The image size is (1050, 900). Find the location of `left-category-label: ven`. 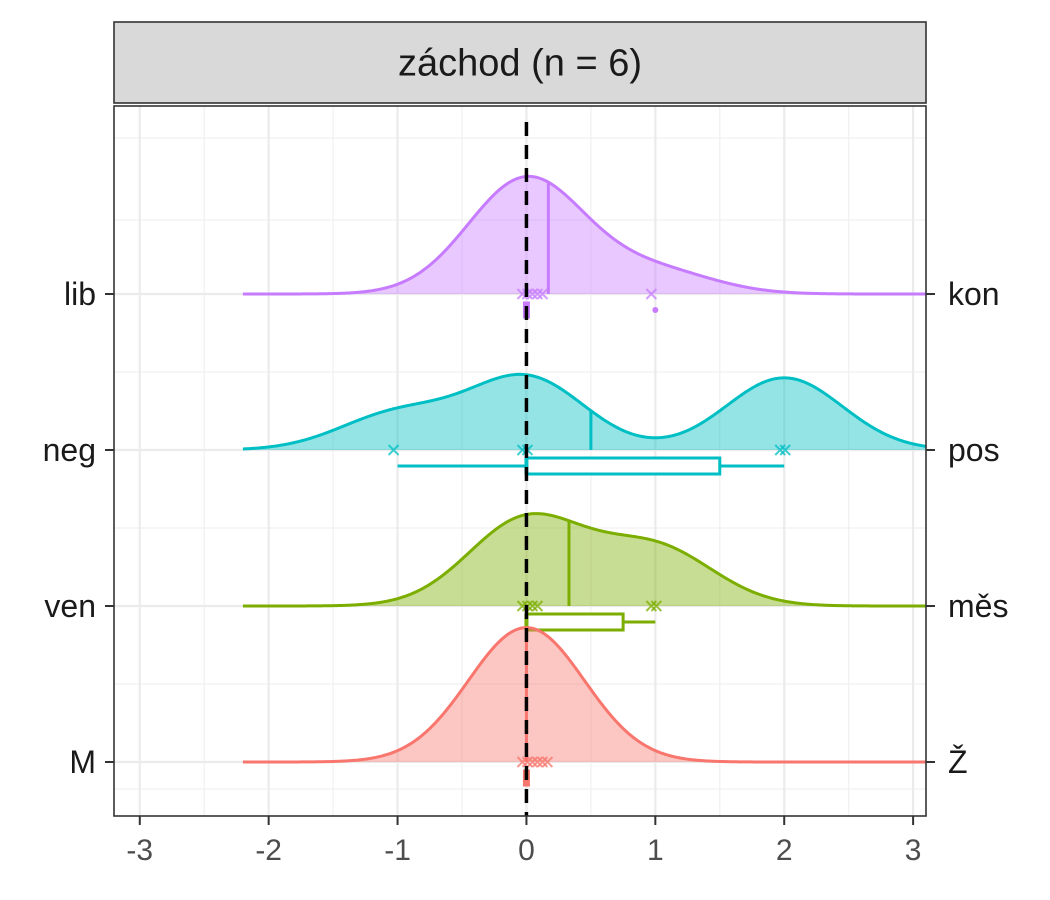

left-category-label: ven is located at coordinates (70, 606).